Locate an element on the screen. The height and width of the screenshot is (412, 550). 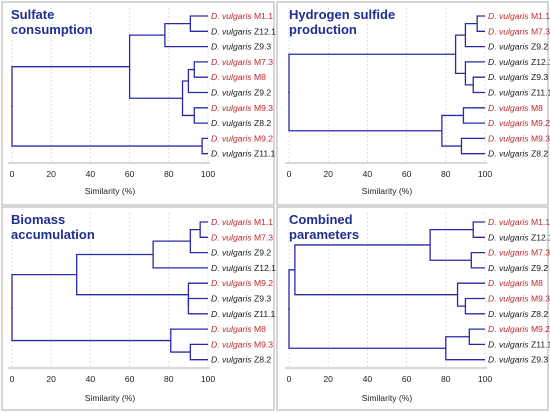
panel-title: production is located at coordinates (323, 29).